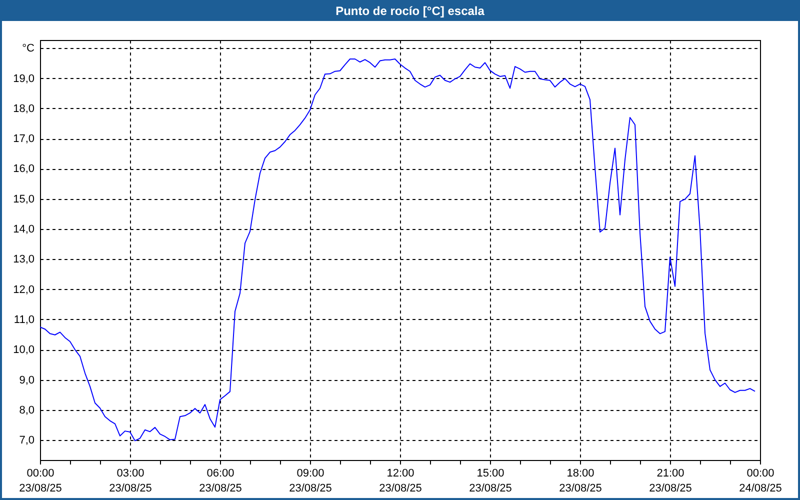 This screenshot has width=800, height=500. What do you see at coordinates (490, 481) in the screenshot?
I see `x-tick-label: 15:00 23/08/25` at bounding box center [490, 481].